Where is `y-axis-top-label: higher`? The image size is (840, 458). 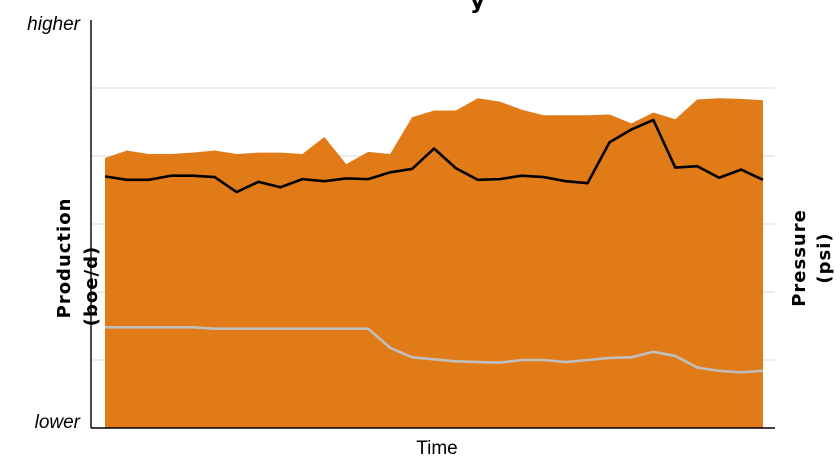 y-axis-top-label: higher is located at coordinates (53, 24).